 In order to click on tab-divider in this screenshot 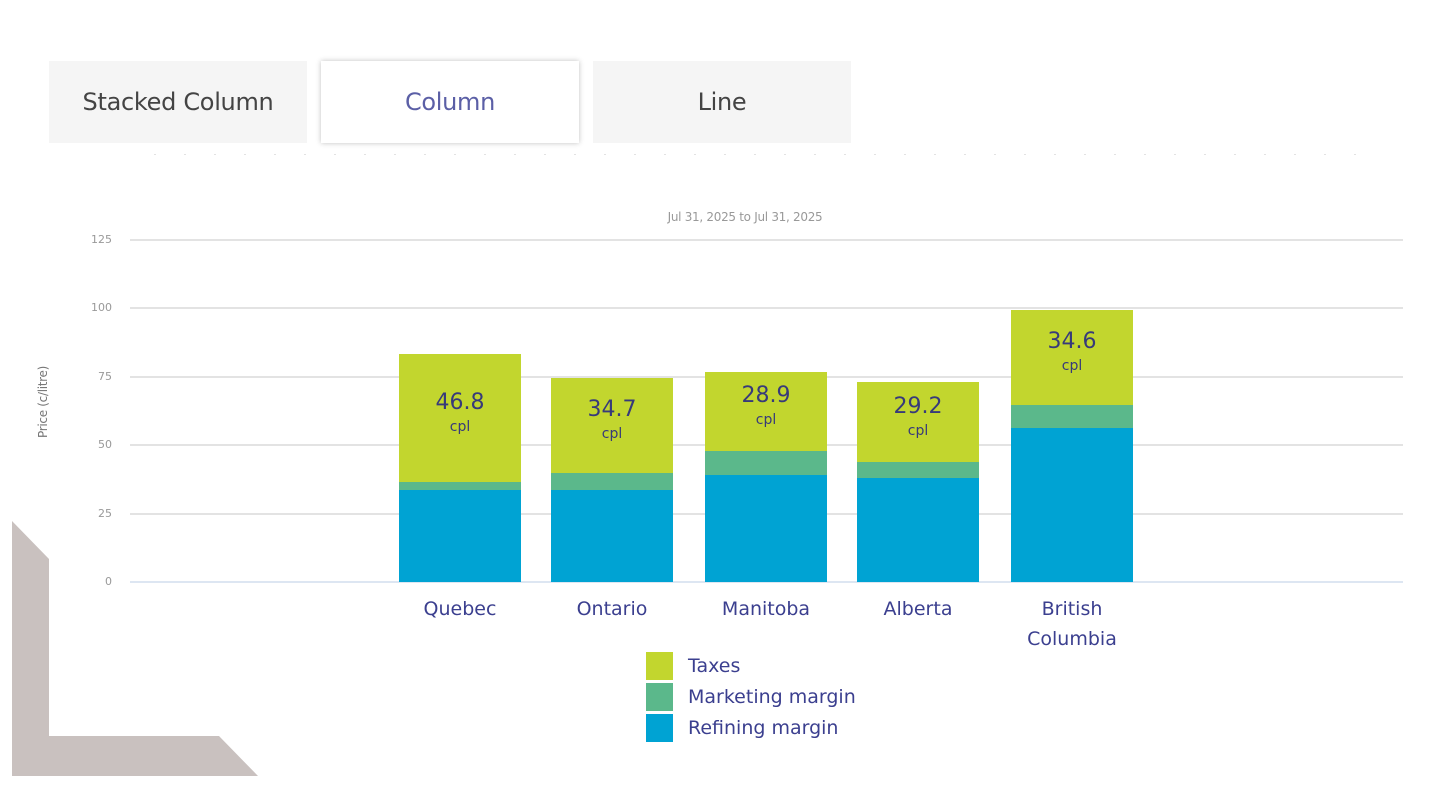, I will do `click(755, 154)`.